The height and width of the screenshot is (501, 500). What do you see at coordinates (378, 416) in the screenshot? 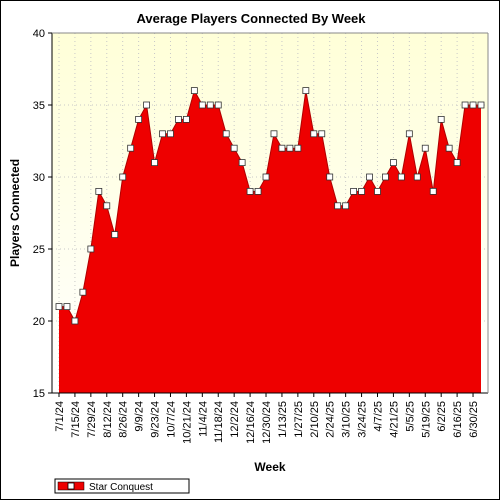
I see `x-tick-label: 4/7/25` at bounding box center [378, 416].